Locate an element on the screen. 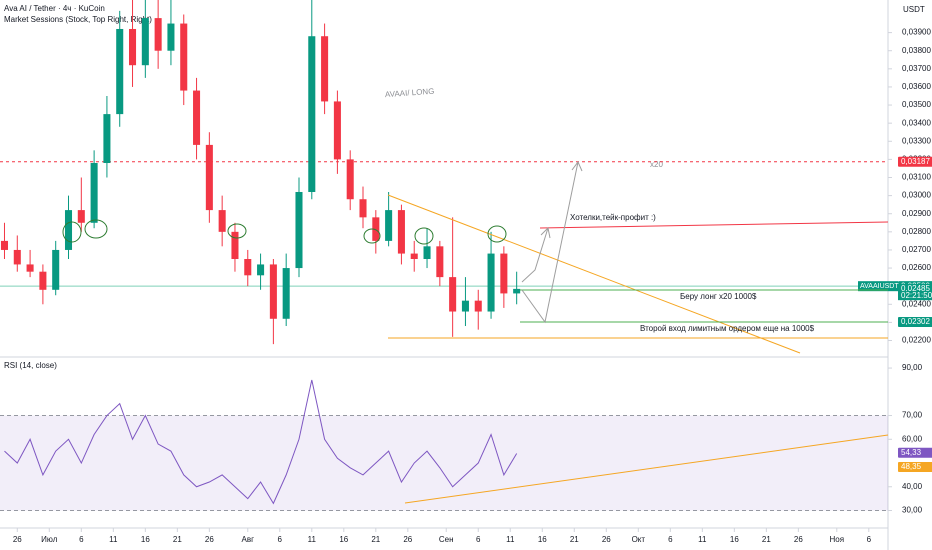  y-tick-label: 30,00 is located at coordinates (912, 510).